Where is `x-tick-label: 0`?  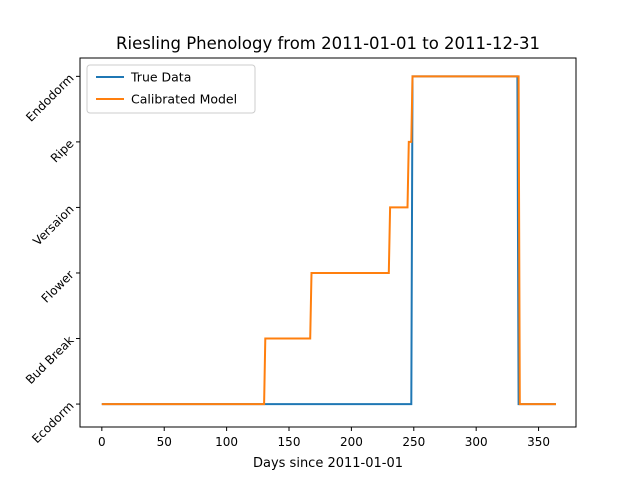
x-tick-label: 0 is located at coordinates (102, 442).